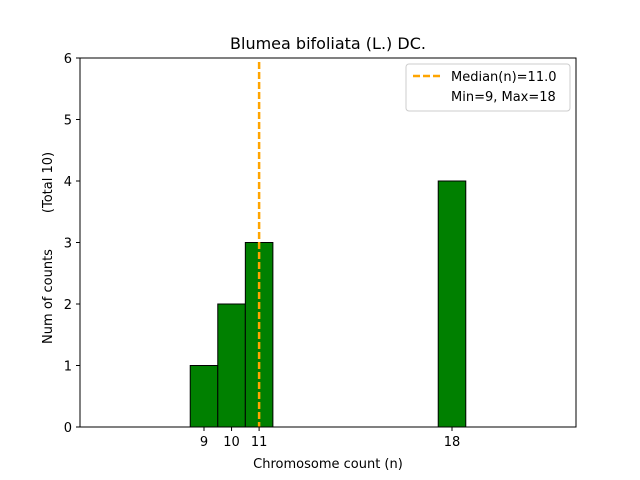  What do you see at coordinates (328, 464) in the screenshot?
I see `x-axis-label: Chromosome count (n)` at bounding box center [328, 464].